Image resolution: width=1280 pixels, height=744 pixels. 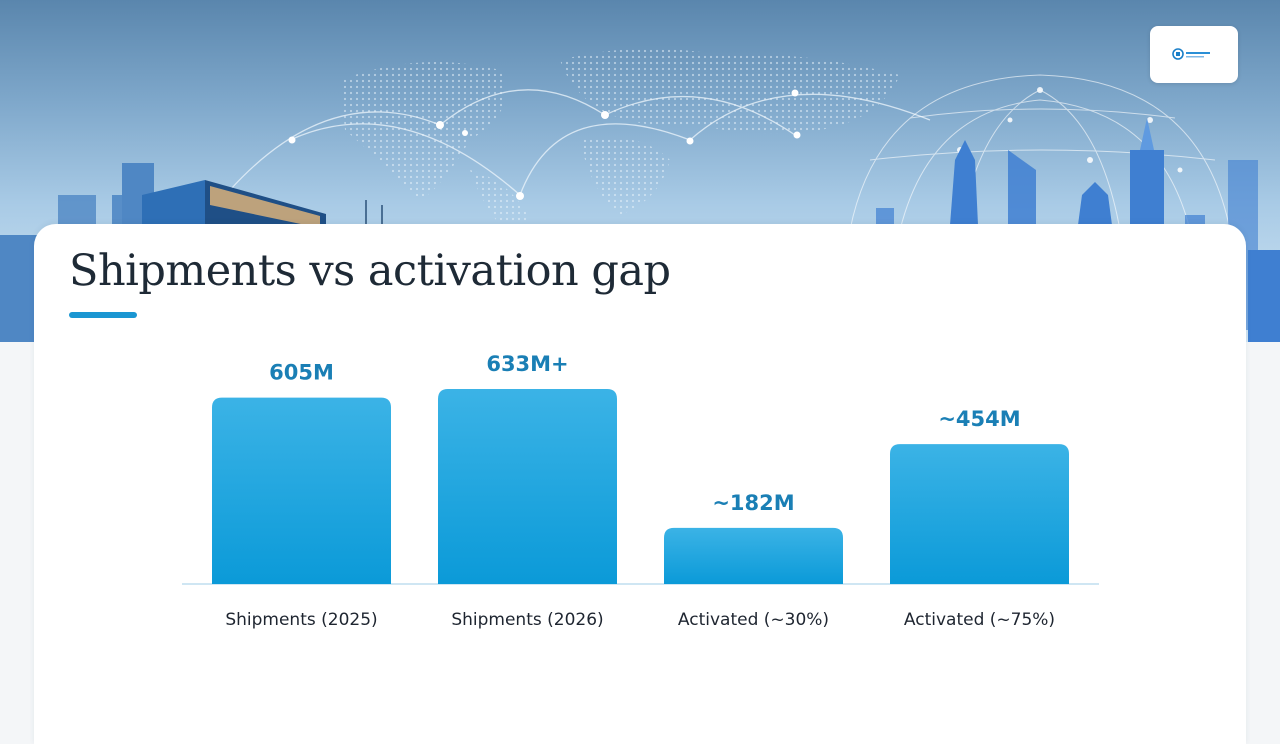 I want to click on logo-card, so click(x=1194, y=54).